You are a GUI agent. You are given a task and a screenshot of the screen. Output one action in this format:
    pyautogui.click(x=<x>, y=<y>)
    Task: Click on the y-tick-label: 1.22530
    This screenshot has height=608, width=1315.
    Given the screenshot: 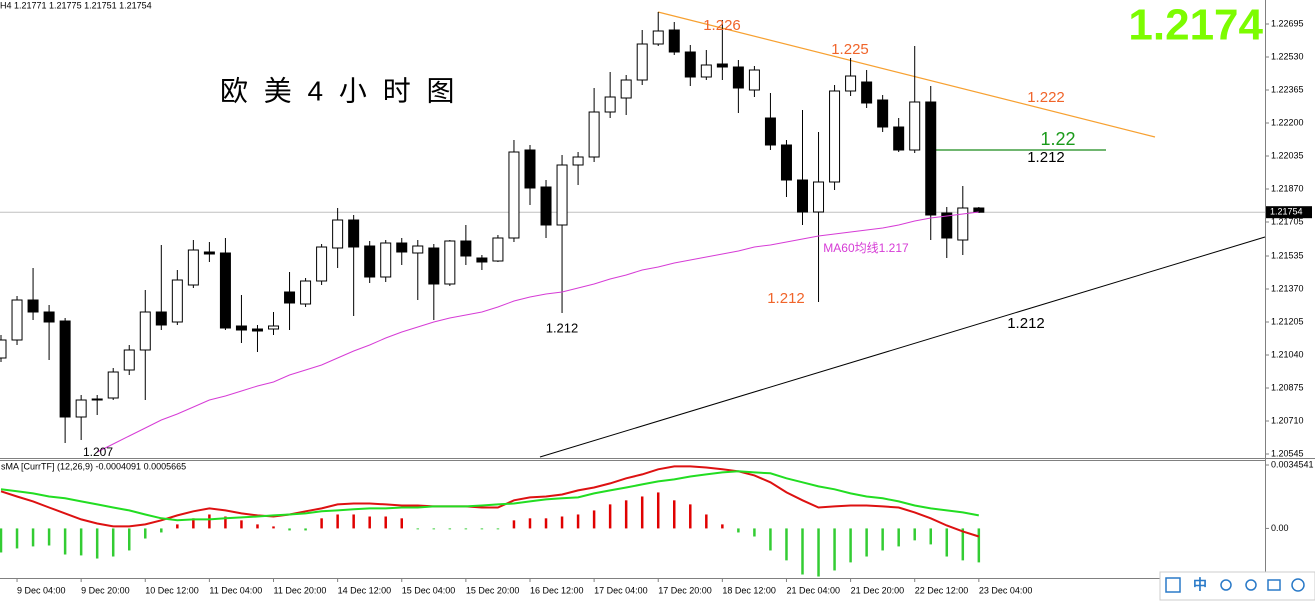 What is the action you would take?
    pyautogui.click(x=1287, y=56)
    